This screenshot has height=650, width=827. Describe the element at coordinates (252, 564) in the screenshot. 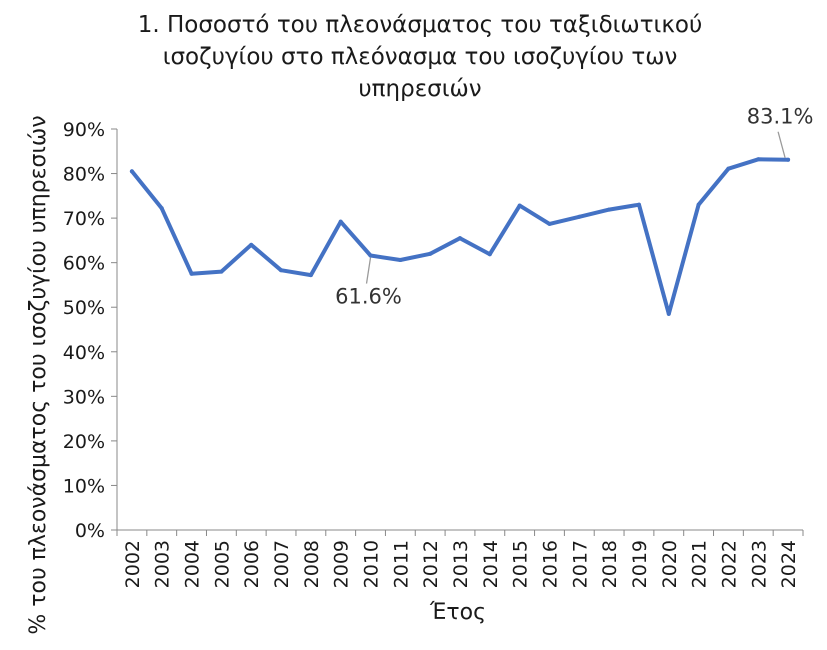

I see `x-tick-label: 2006` at that location.